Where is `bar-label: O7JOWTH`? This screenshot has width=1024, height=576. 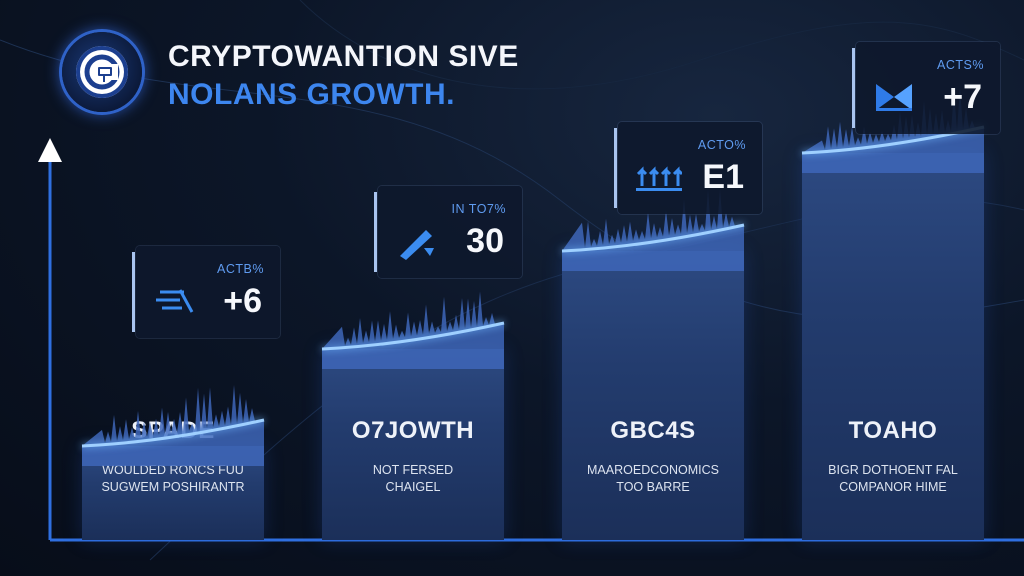
bar-label: O7JOWTH is located at coordinates (413, 430).